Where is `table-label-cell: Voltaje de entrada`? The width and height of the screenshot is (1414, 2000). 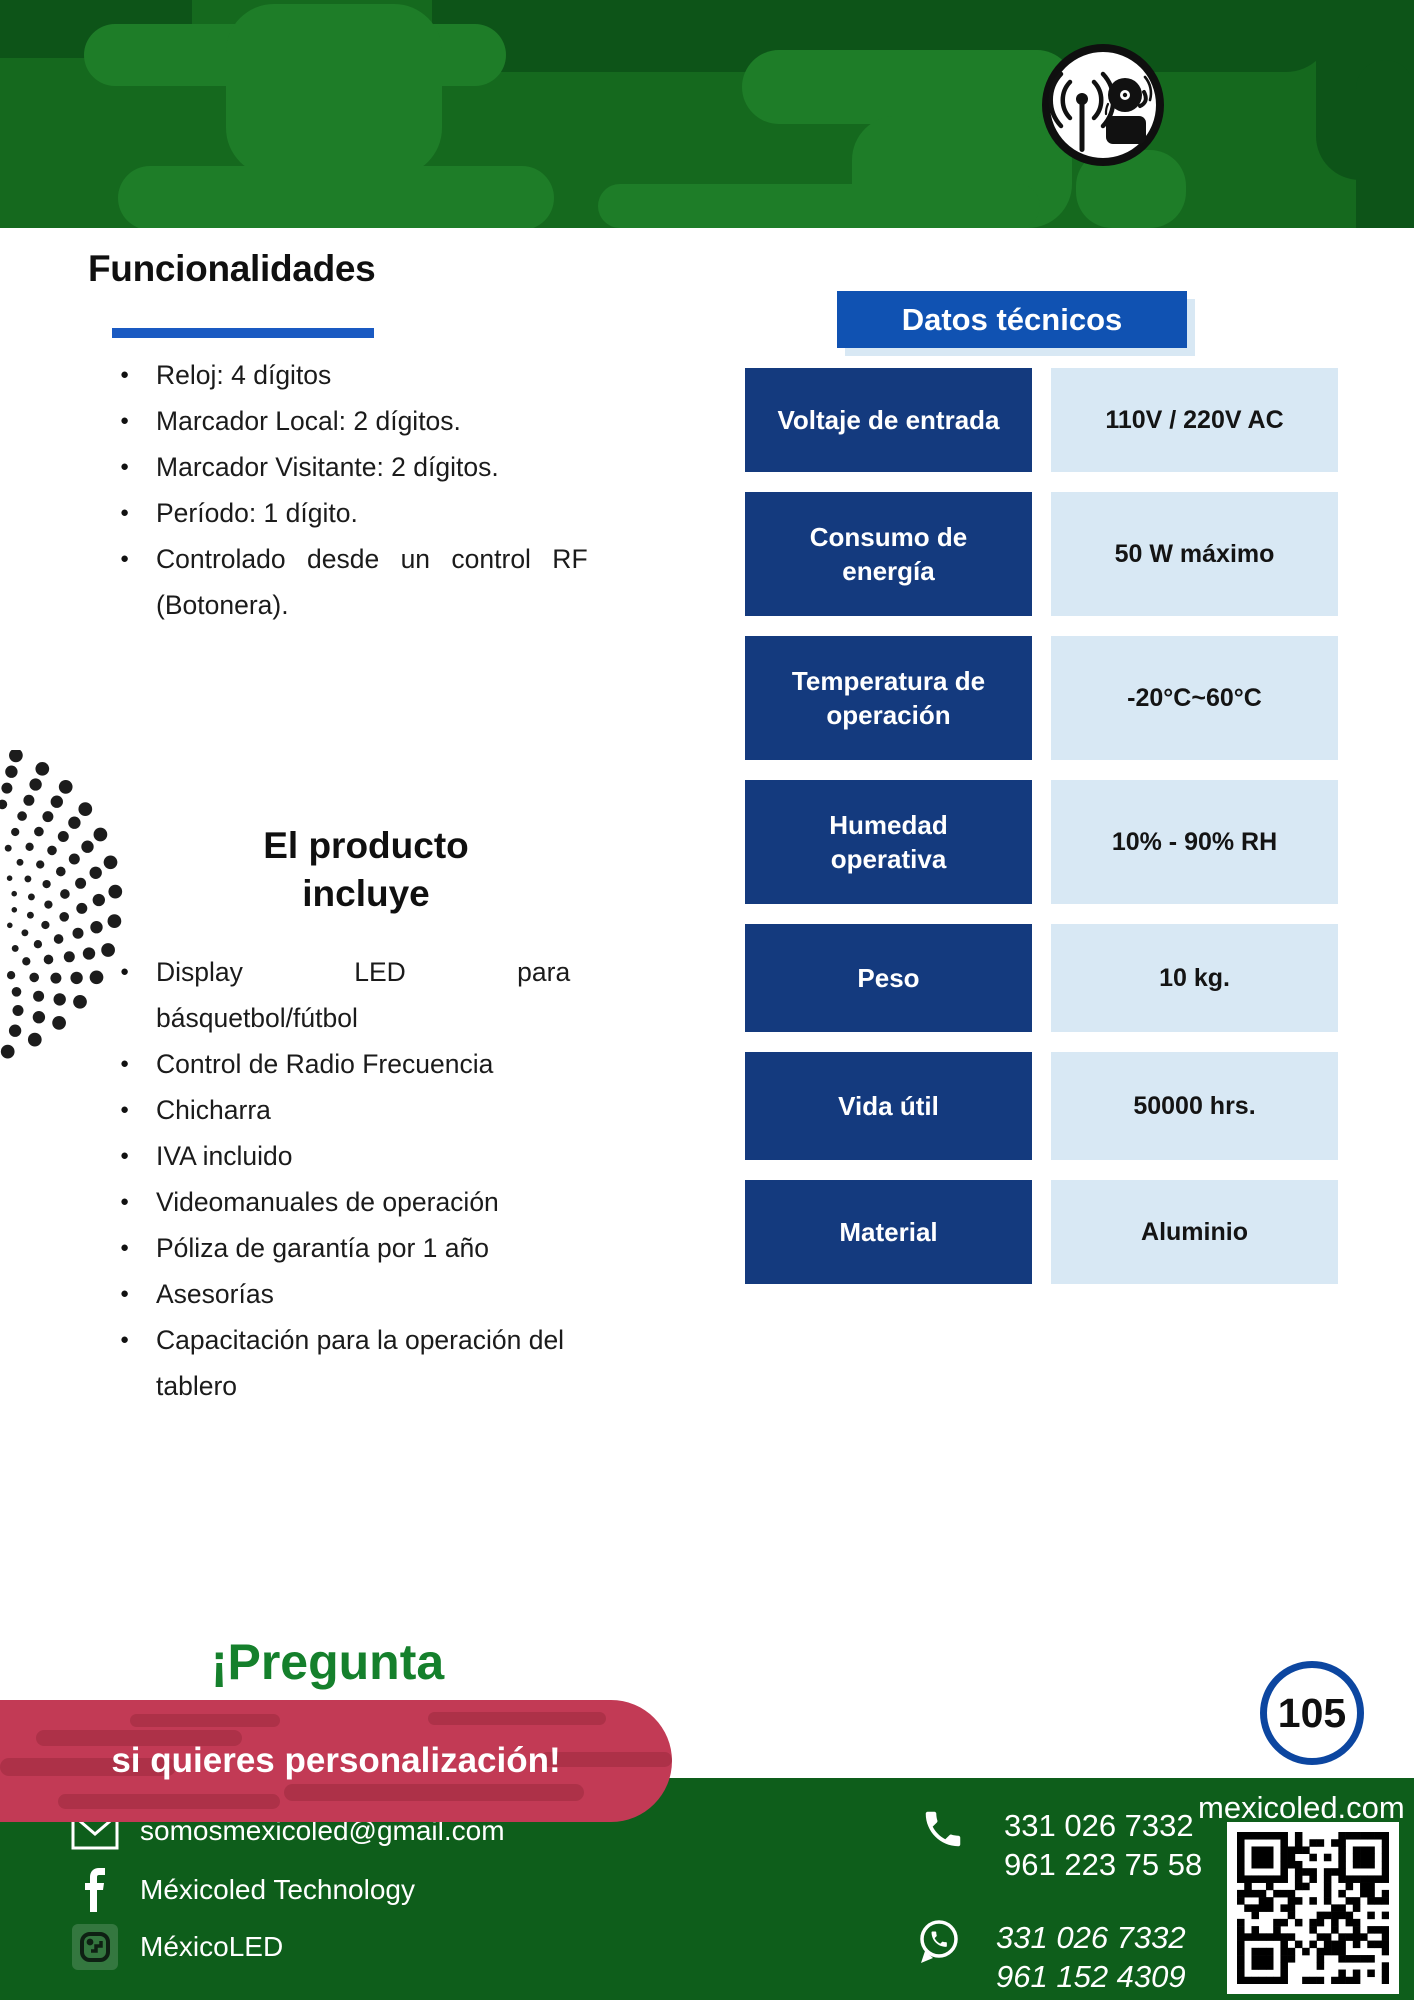
table-label-cell: Voltaje de entrada is located at coordinates (888, 420).